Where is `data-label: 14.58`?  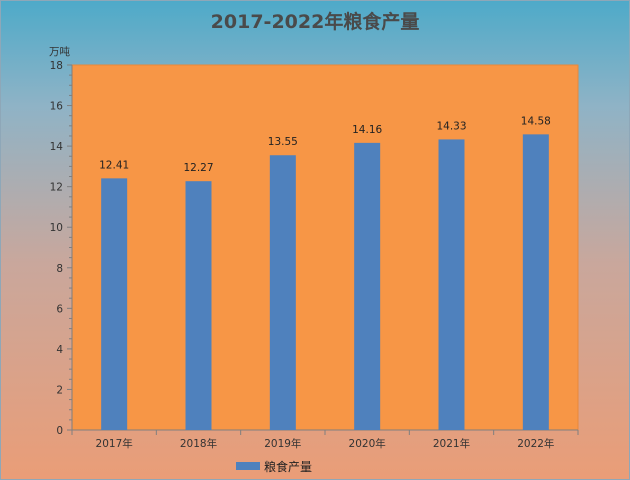
data-label: 14.58 is located at coordinates (536, 121).